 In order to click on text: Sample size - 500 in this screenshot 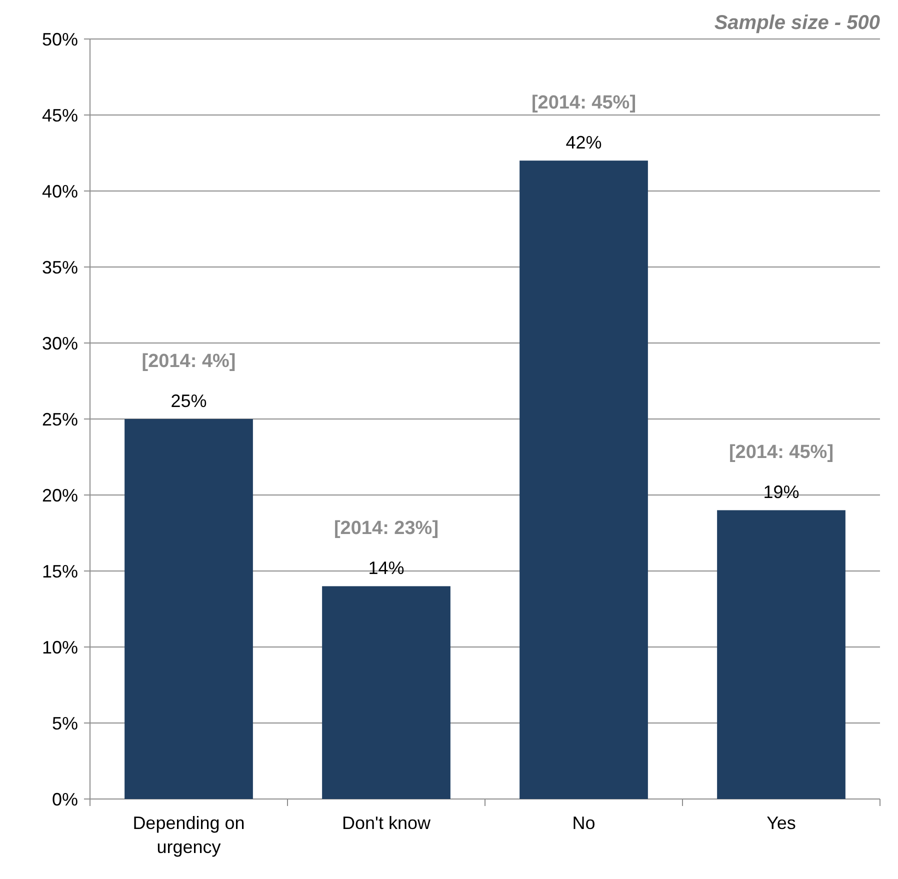, I will do `click(797, 23)`.